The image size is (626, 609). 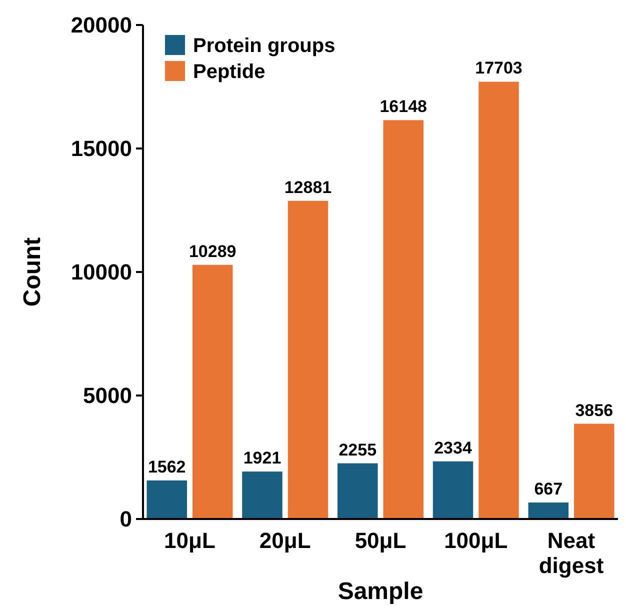 What do you see at coordinates (126, 519) in the screenshot?
I see `y-tick-label: 0` at bounding box center [126, 519].